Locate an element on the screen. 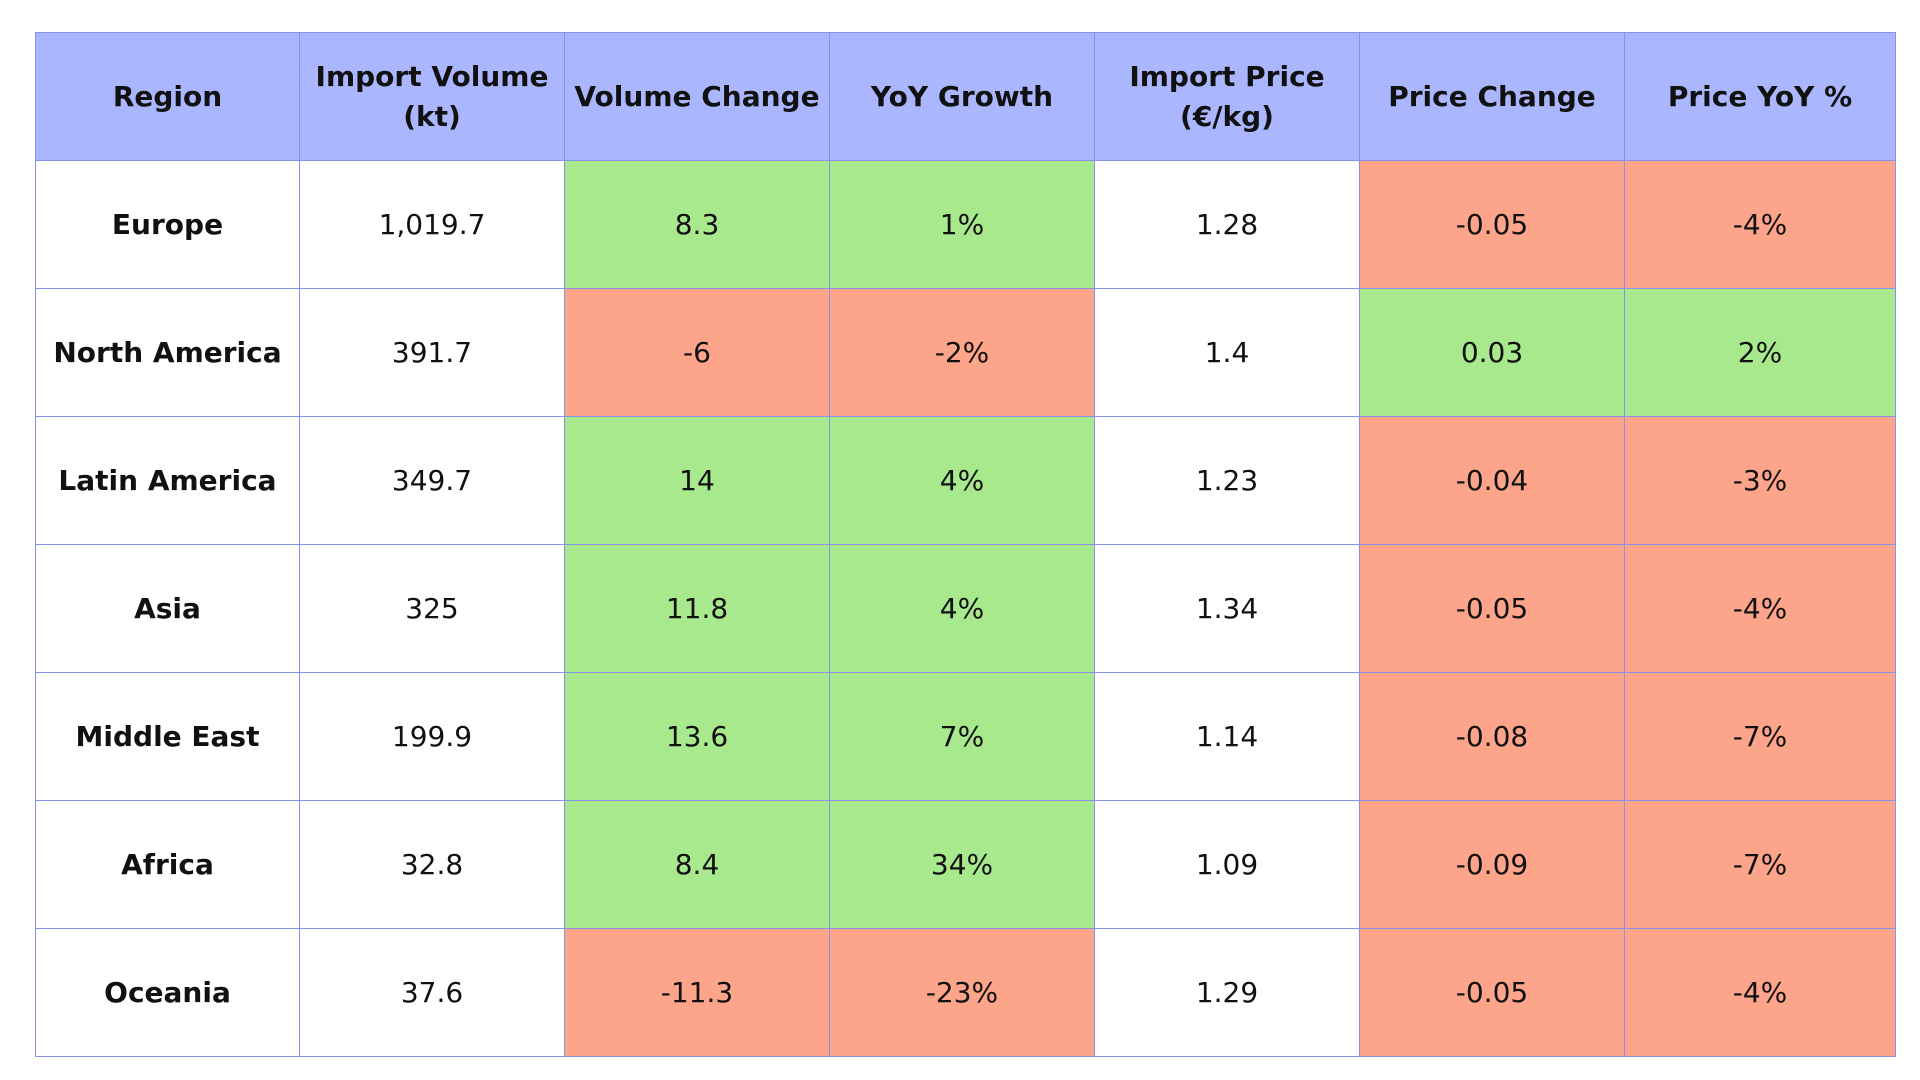 The height and width of the screenshot is (1080, 1920). table-row: Asia 325 11.8 4% 1.34 -0.05 -4% is located at coordinates (965, 608).